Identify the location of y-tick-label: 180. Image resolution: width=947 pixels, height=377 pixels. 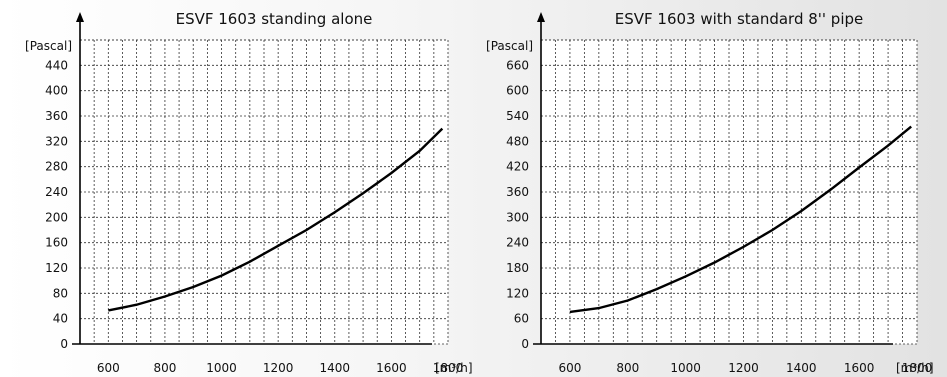
(517, 268).